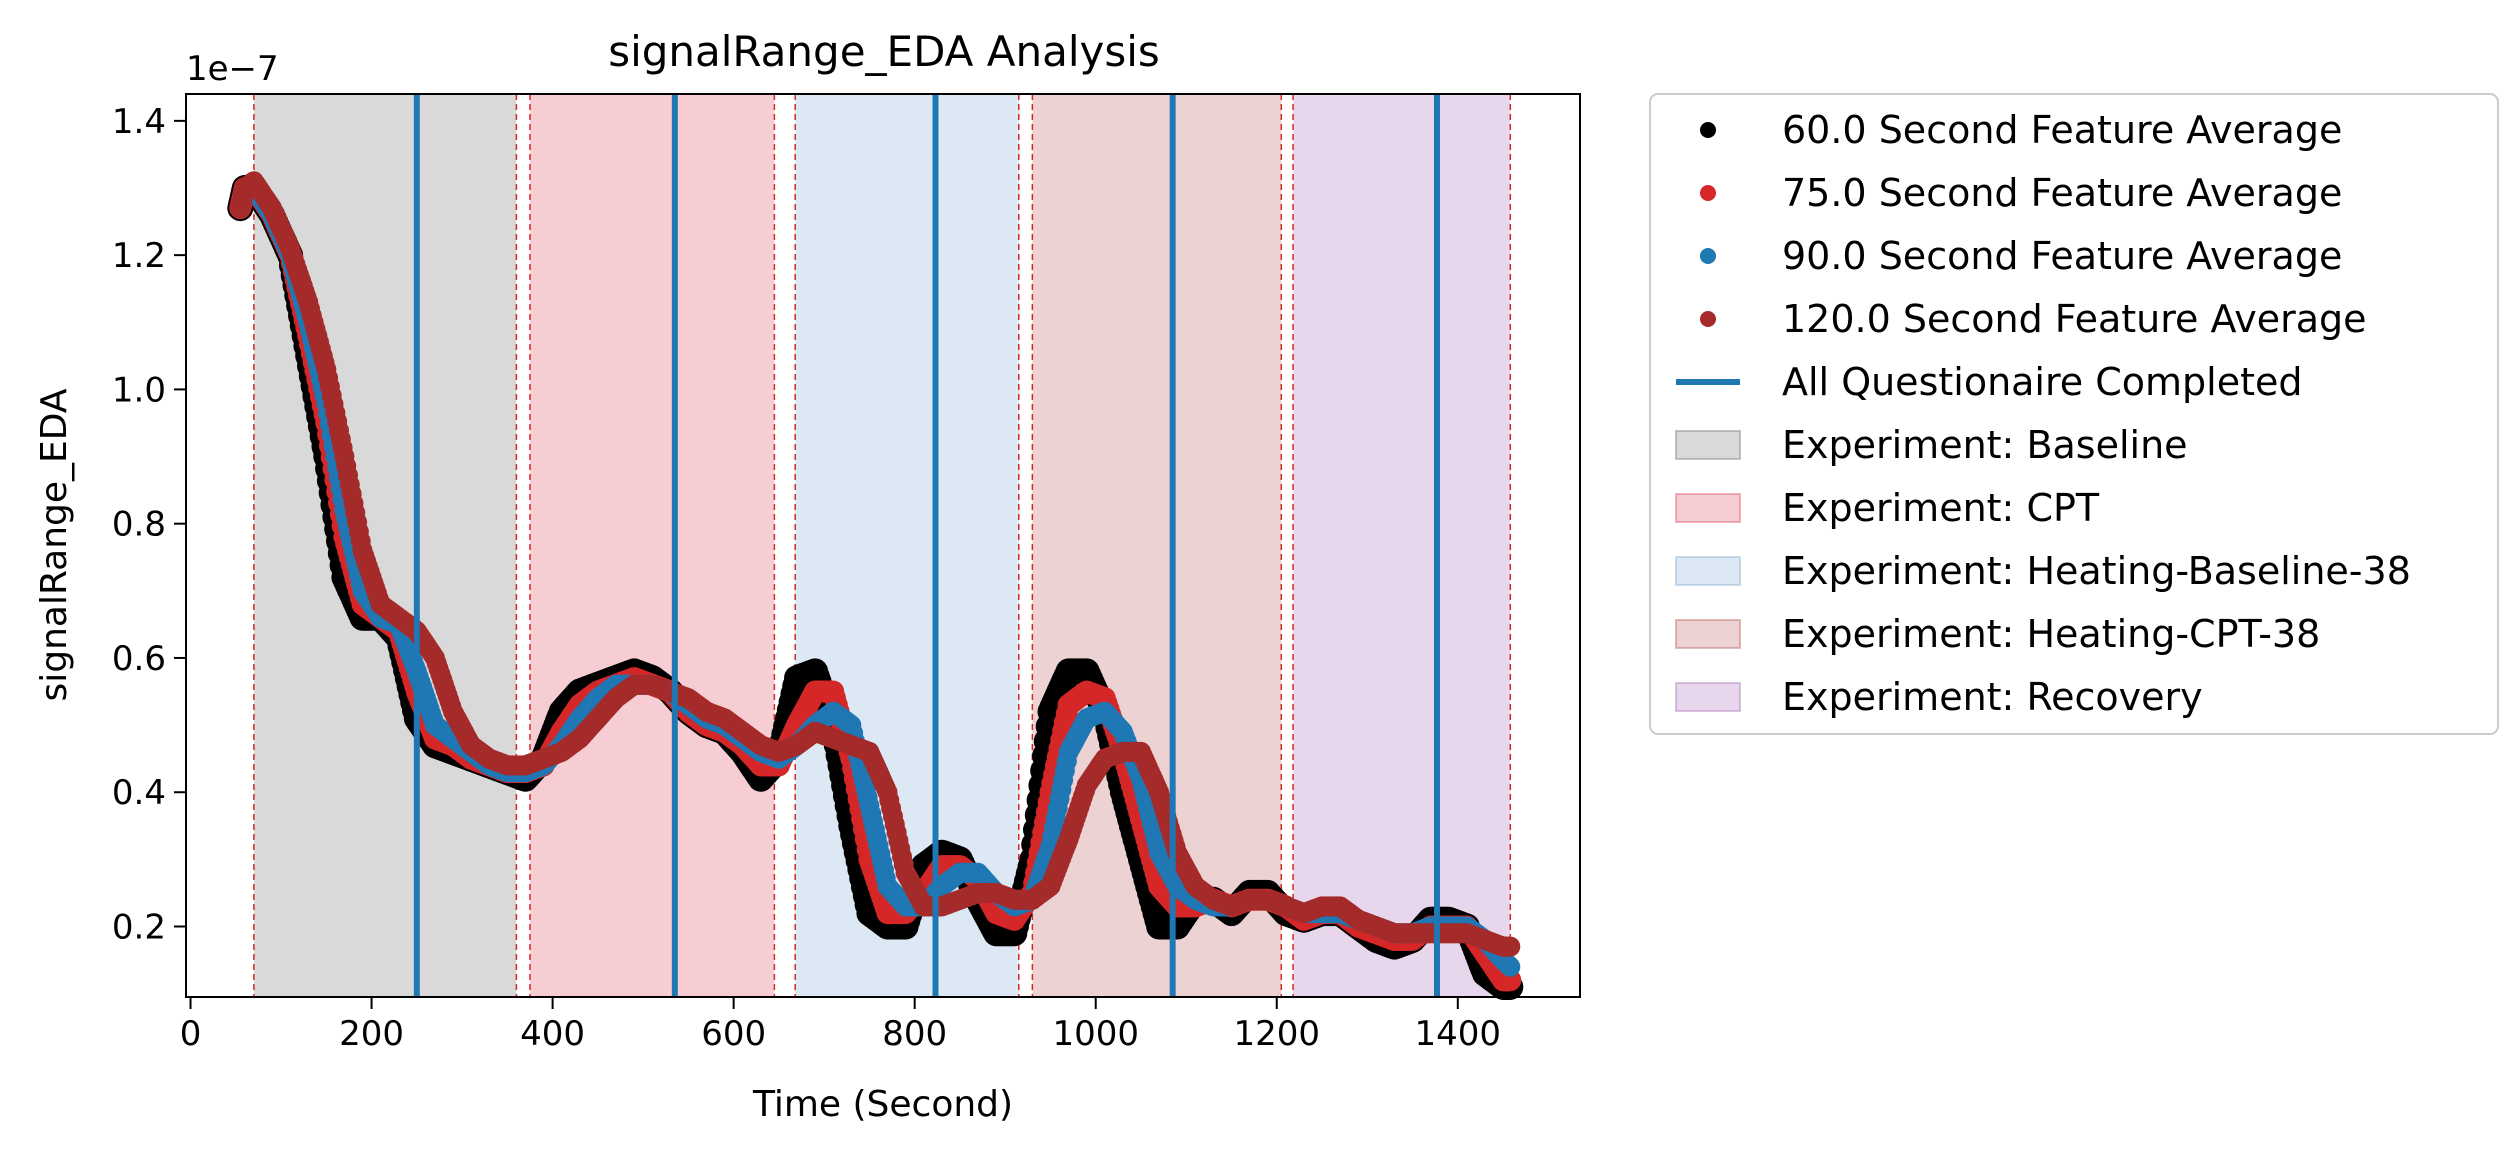 This screenshot has height=1158, width=2518. I want to click on legend-label: Experiment: Heating-Baseline-38, so click(2096, 571).